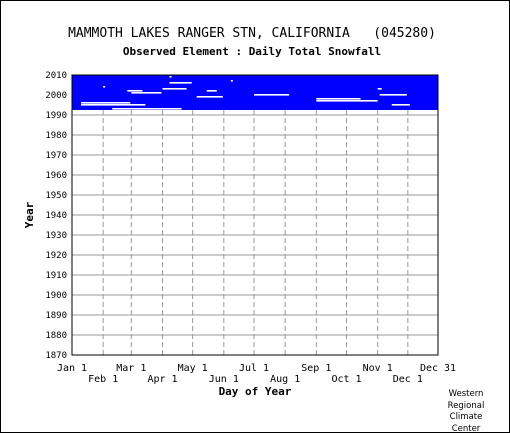  I want to click on y-tick-label: 1910, so click(56, 276).